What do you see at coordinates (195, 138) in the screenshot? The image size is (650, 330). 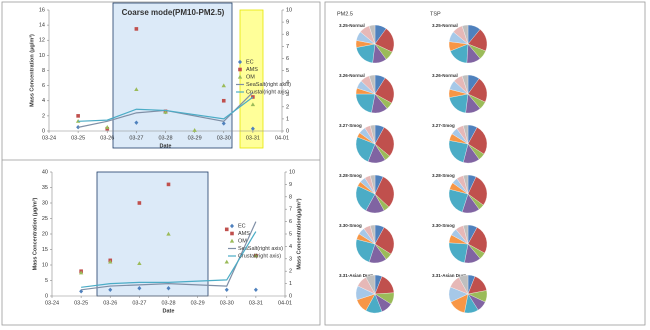 I see `x-tick-label: 03-29` at bounding box center [195, 138].